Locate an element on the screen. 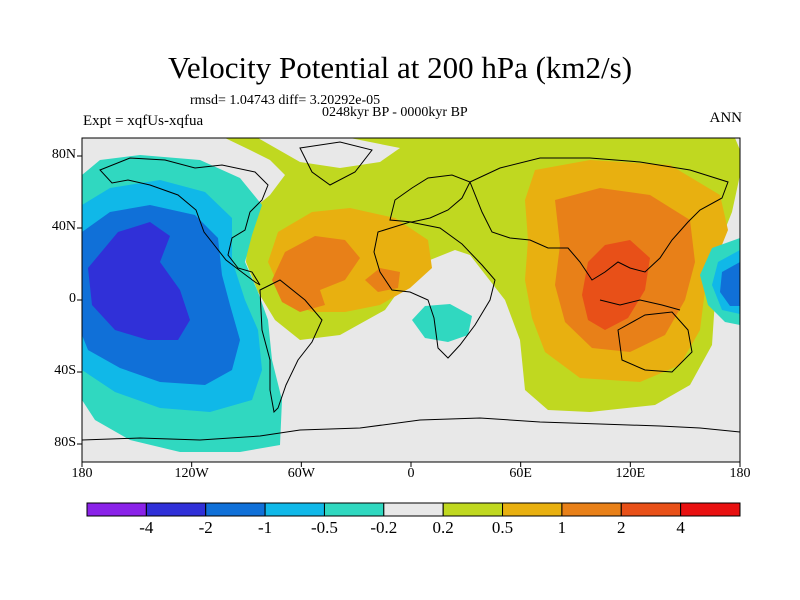 This screenshot has width=800, height=600. contour-region-atlantic-neg is located at coordinates (442, 323).